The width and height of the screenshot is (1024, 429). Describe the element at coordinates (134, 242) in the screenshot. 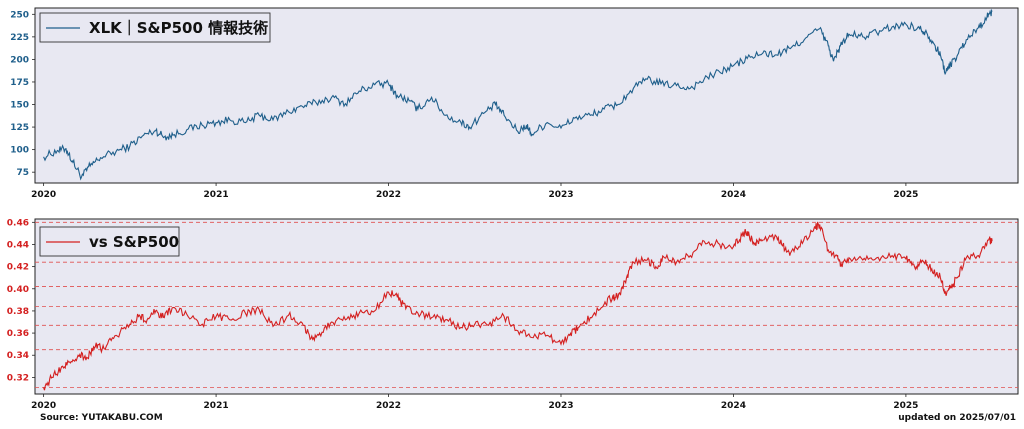

I see `bottom-legend-label: vs S&P500` at that location.